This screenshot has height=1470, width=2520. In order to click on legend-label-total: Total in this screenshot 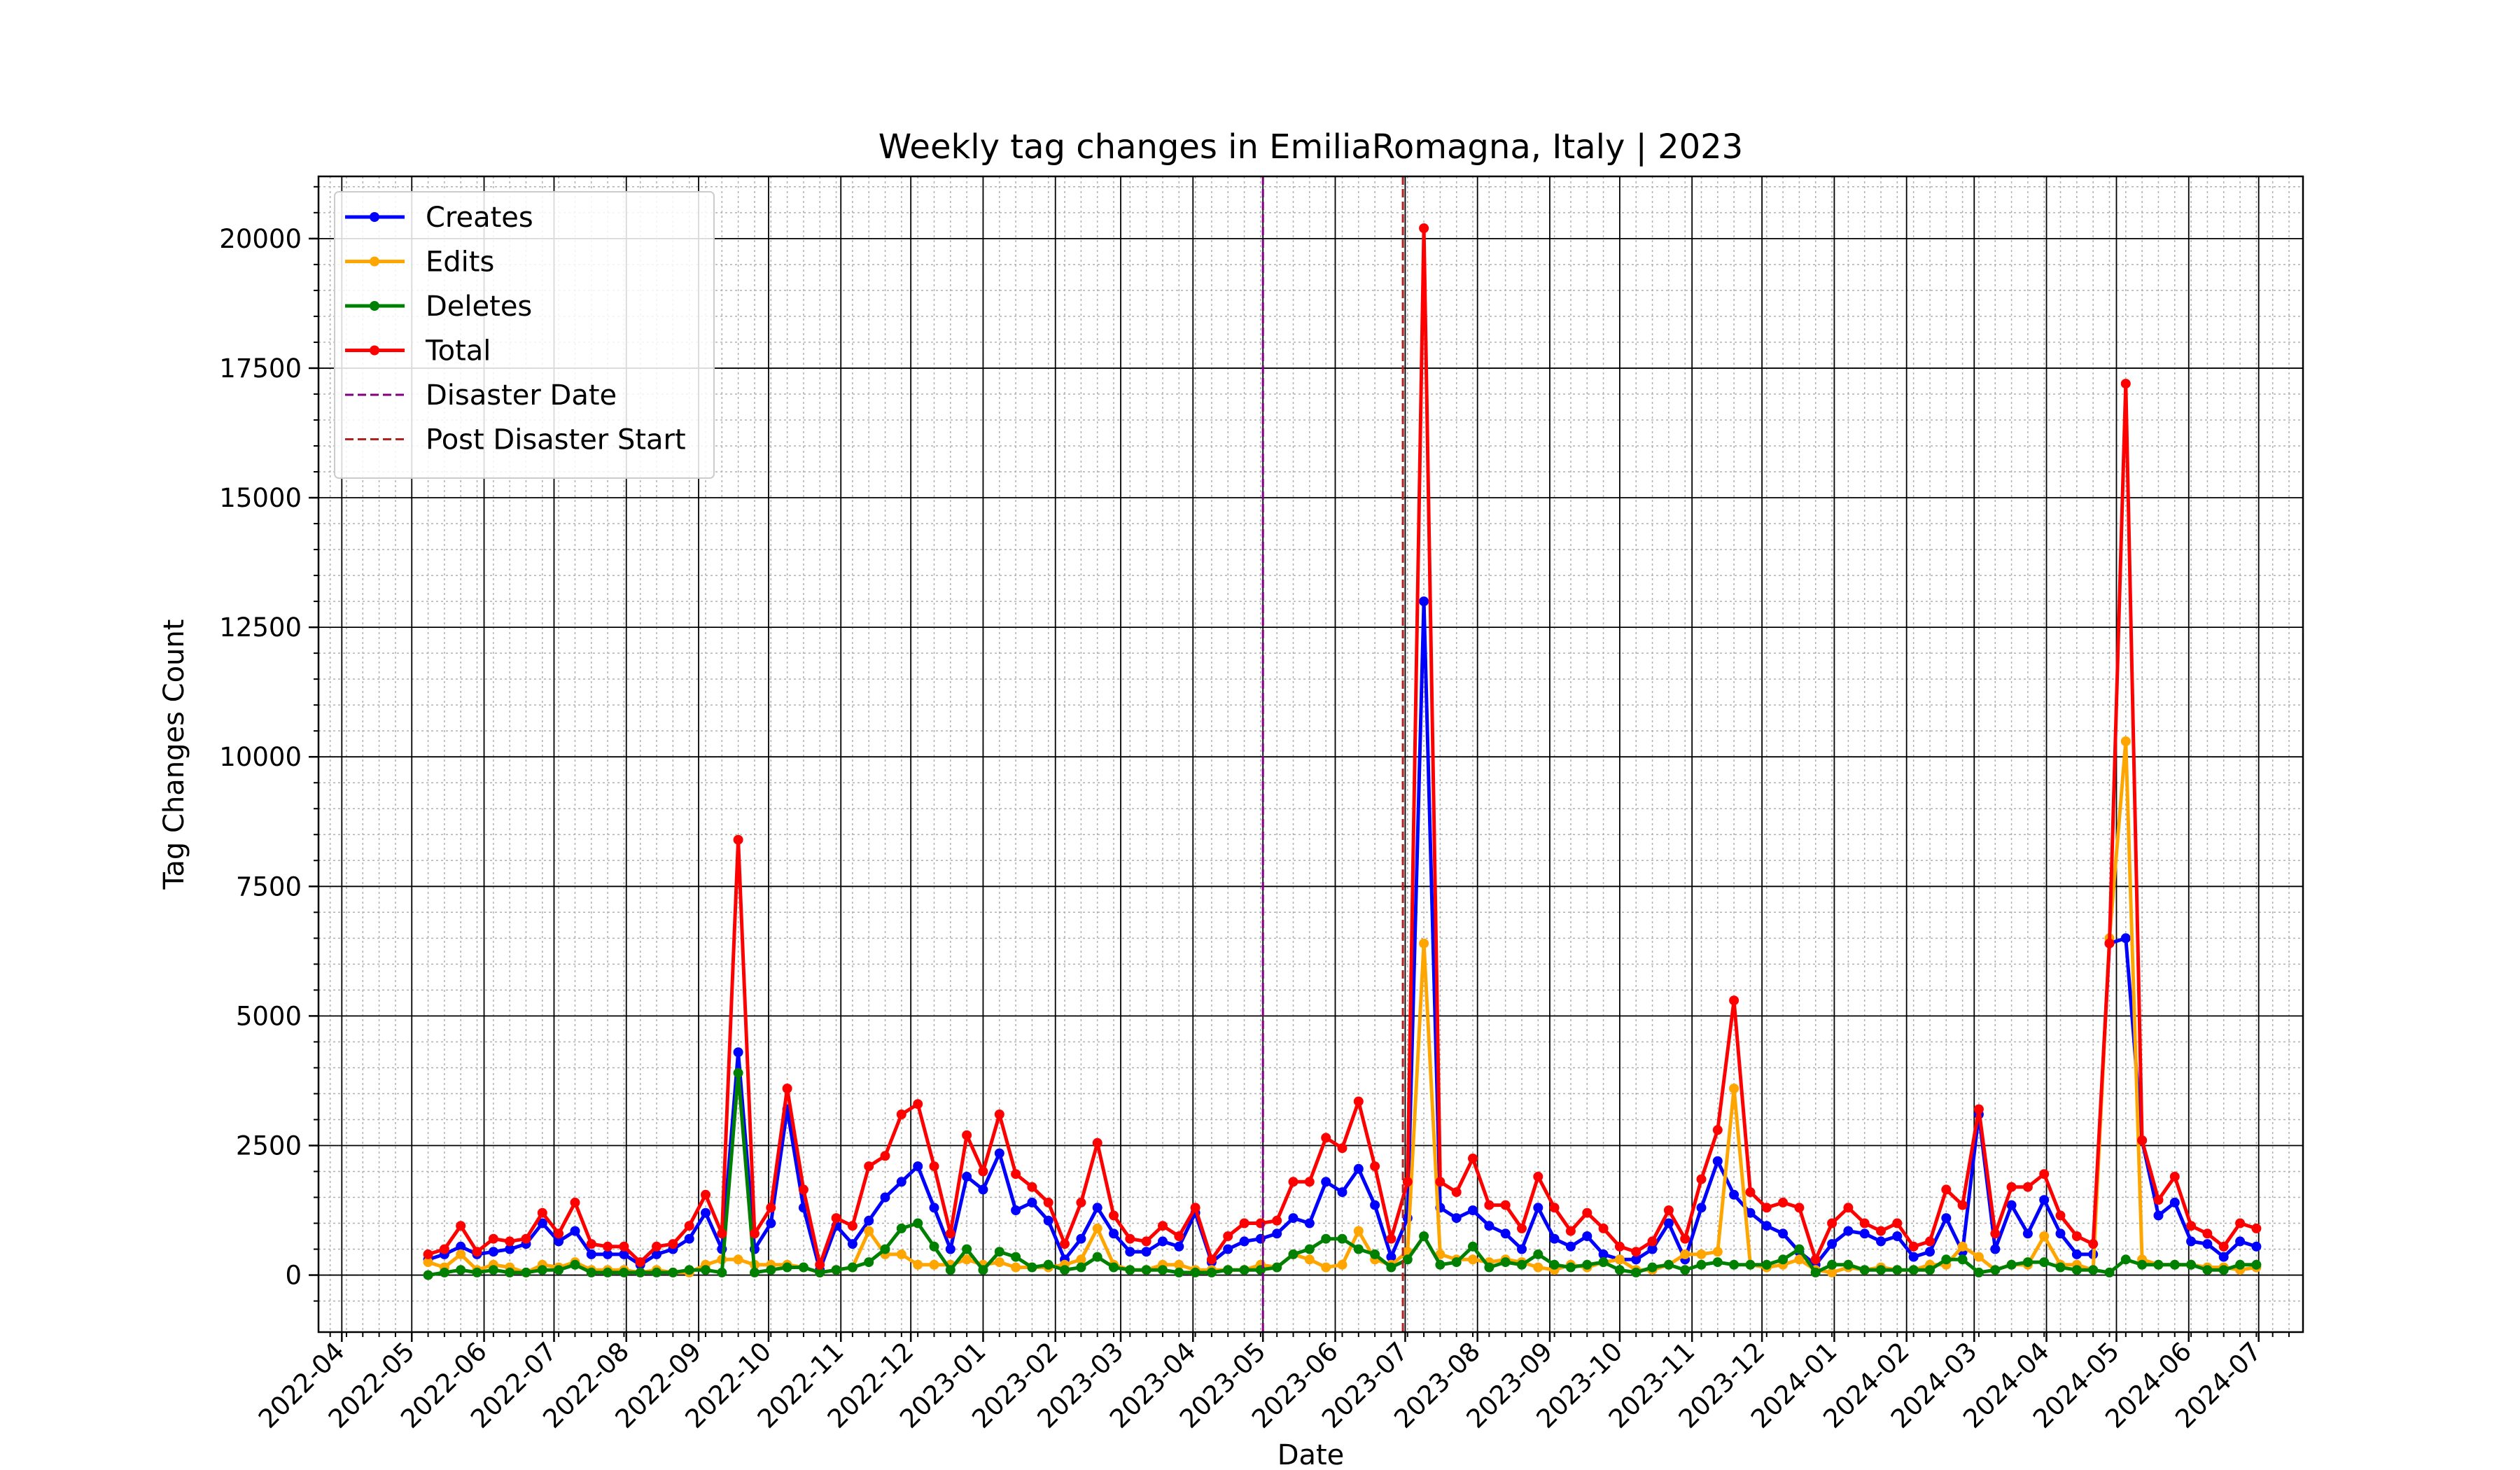, I will do `click(458, 351)`.